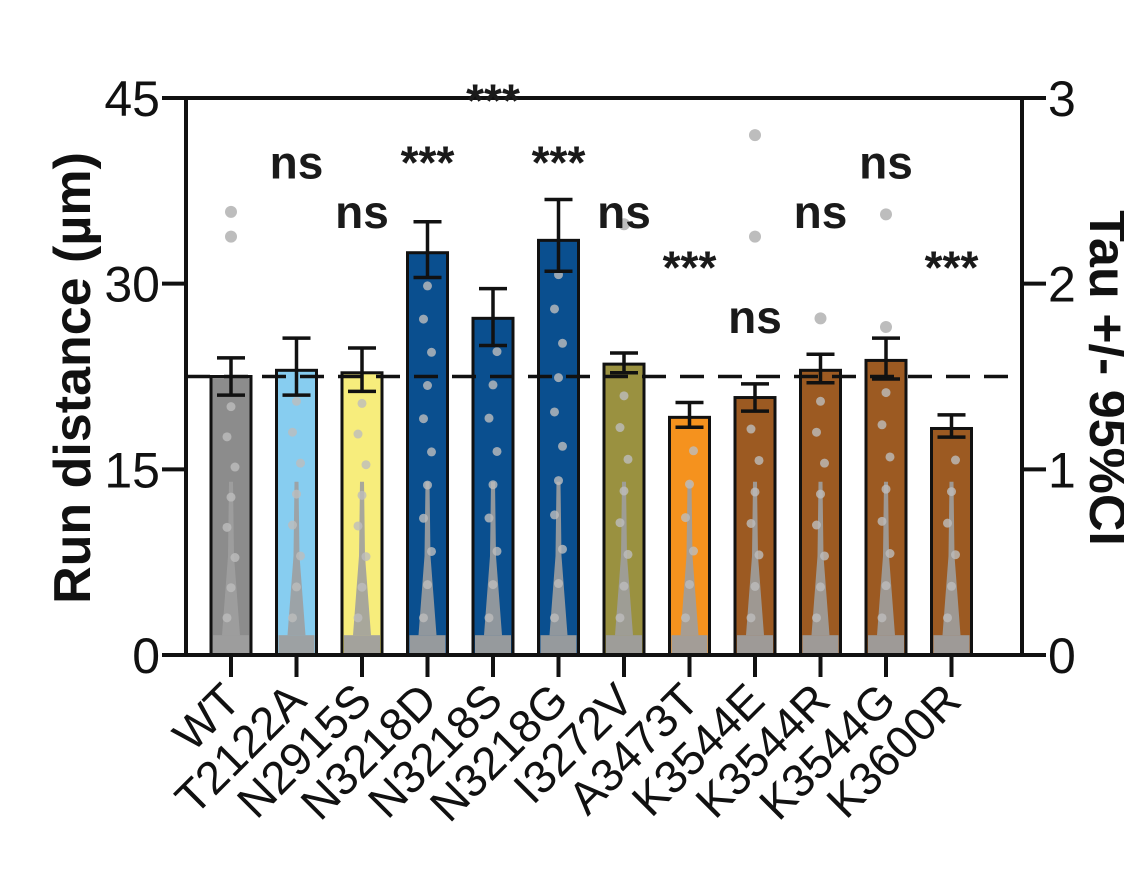 This screenshot has width=1124, height=882. What do you see at coordinates (1062, 470) in the screenshot?
I see `y2-tick-label: 1` at bounding box center [1062, 470].